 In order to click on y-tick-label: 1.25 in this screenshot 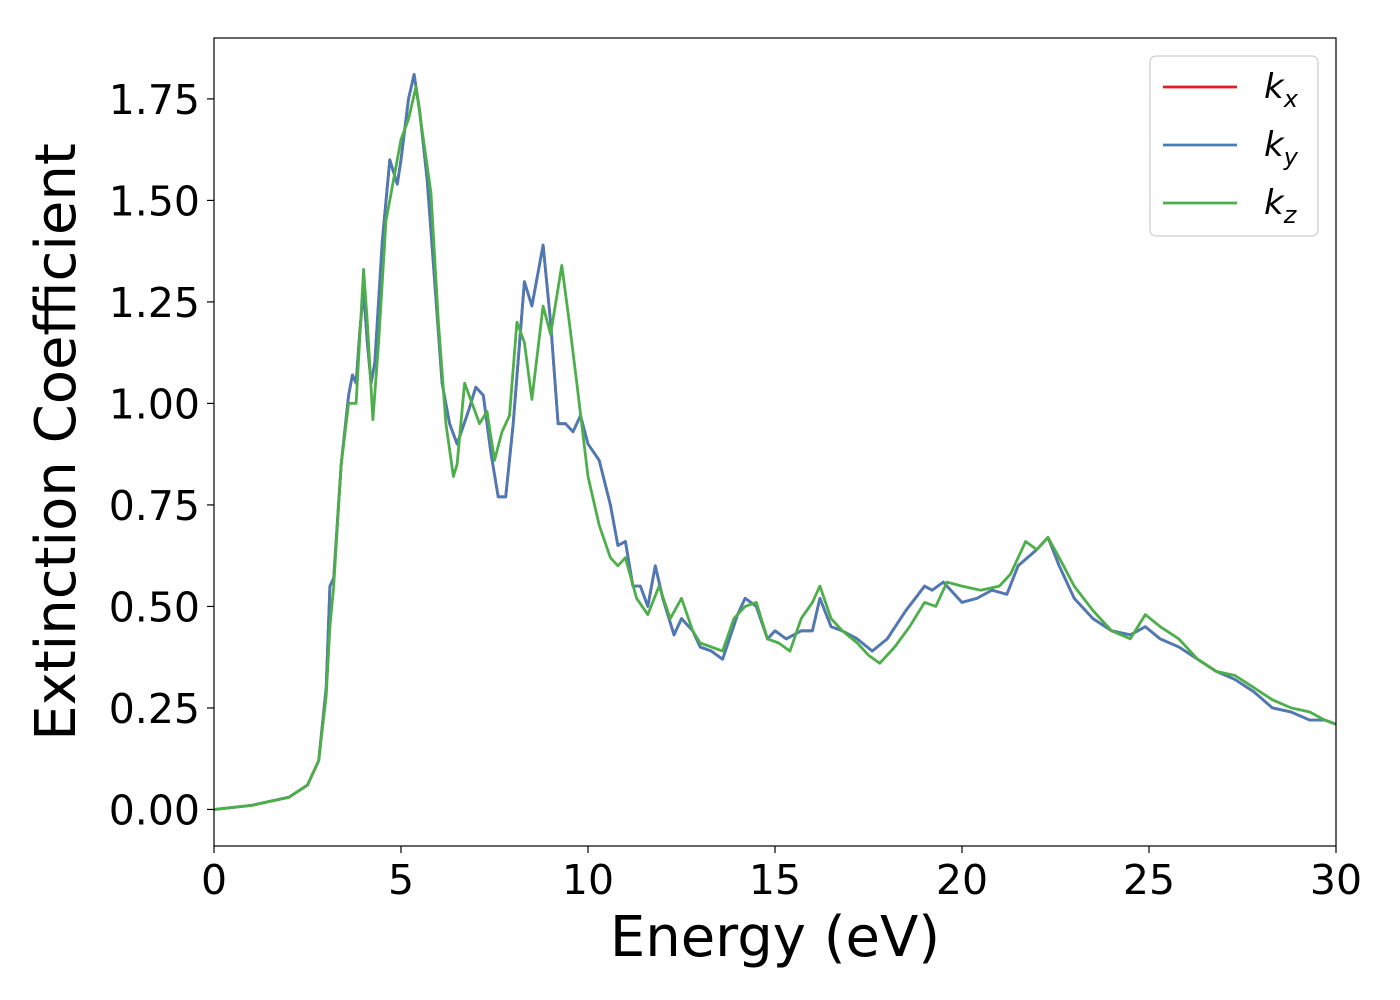, I will do `click(154, 303)`.